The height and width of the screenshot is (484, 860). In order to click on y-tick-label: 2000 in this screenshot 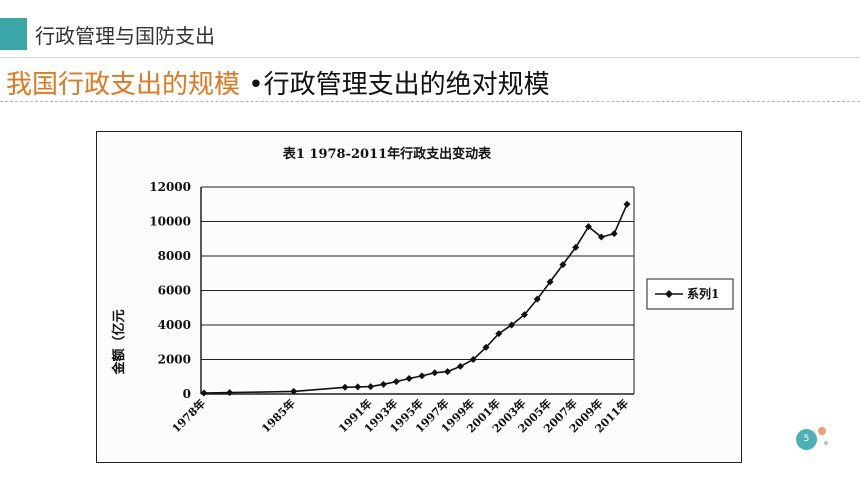, I will do `click(174, 360)`.